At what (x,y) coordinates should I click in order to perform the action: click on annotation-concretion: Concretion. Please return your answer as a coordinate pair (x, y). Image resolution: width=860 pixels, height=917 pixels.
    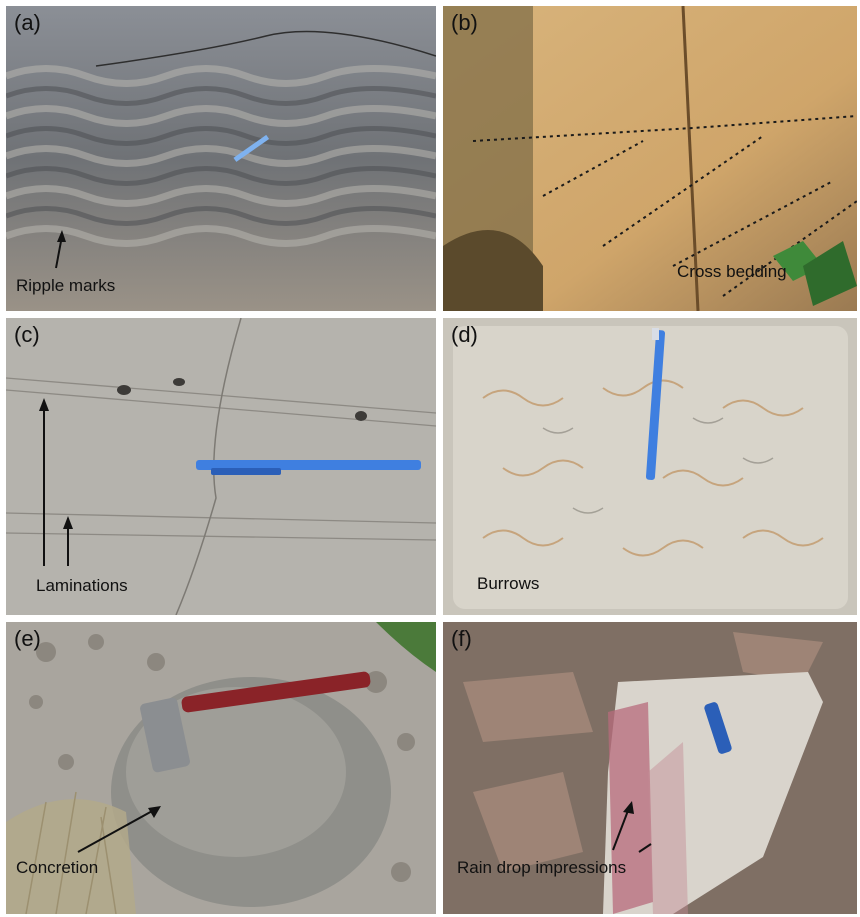
    Looking at the image, I should click on (57, 867).